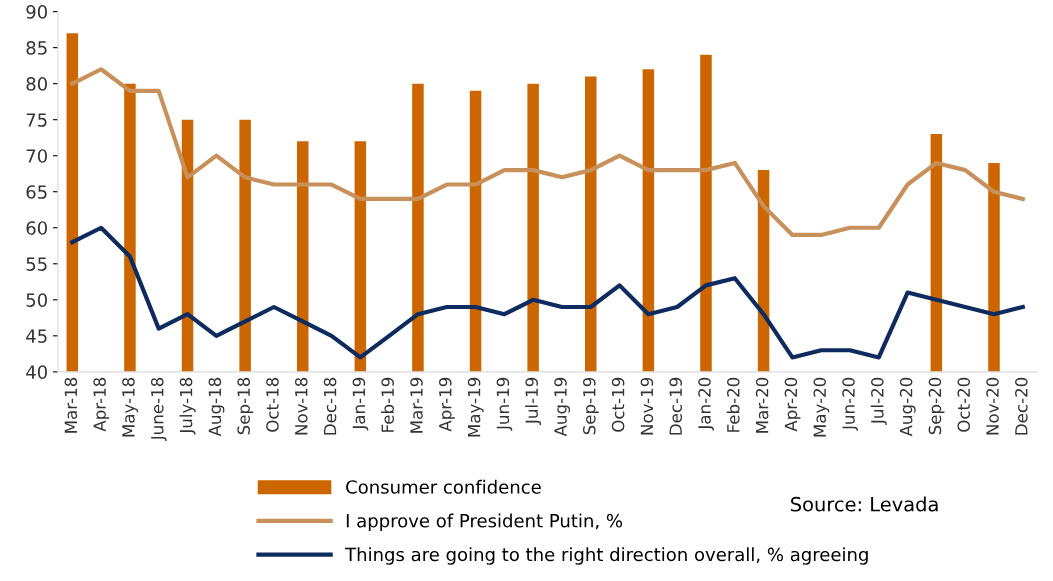  What do you see at coordinates (647, 406) in the screenshot?
I see `x-tick-label: Nov-19` at bounding box center [647, 406].